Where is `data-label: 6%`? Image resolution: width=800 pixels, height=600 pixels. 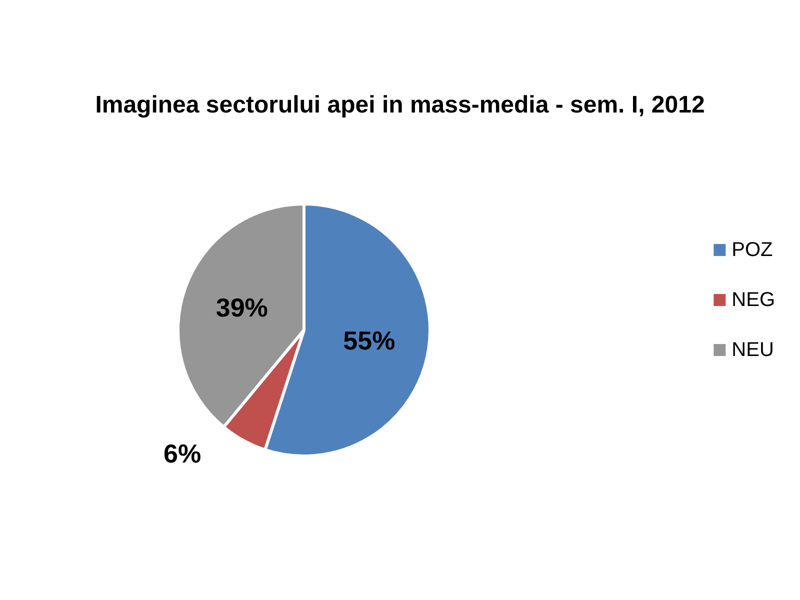 data-label: 6% is located at coordinates (182, 453).